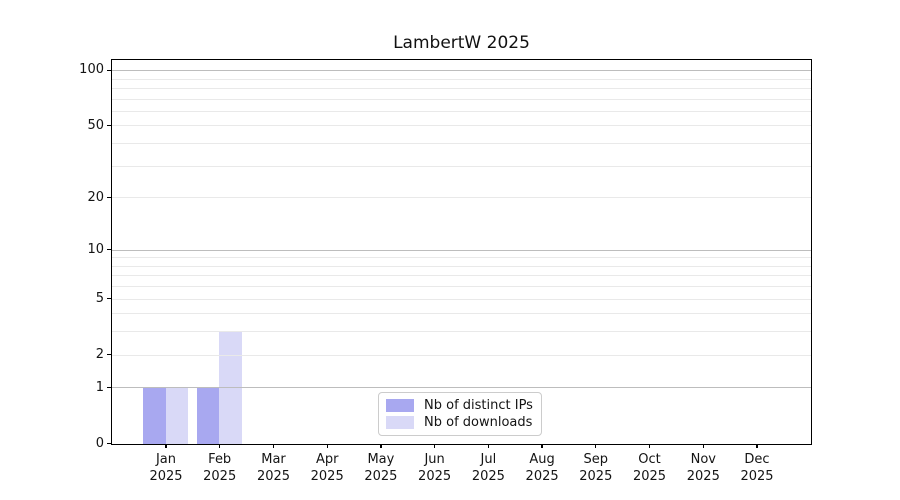 Image resolution: width=900 pixels, height=500 pixels. What do you see at coordinates (542, 468) in the screenshot?
I see `x-tick-label-aug: Aug 2025` at bounding box center [542, 468].